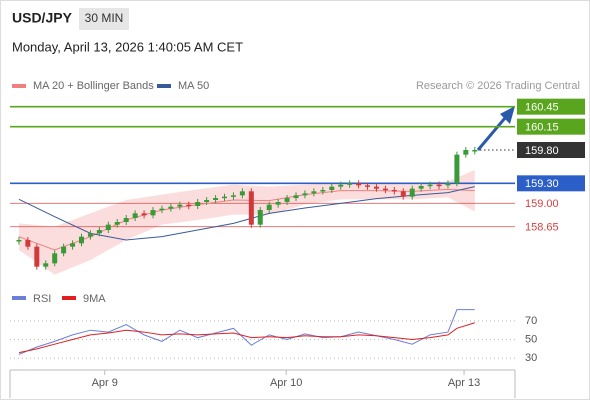 The height and width of the screenshot is (400, 590). I want to click on legend-label: RSI, so click(42, 299).